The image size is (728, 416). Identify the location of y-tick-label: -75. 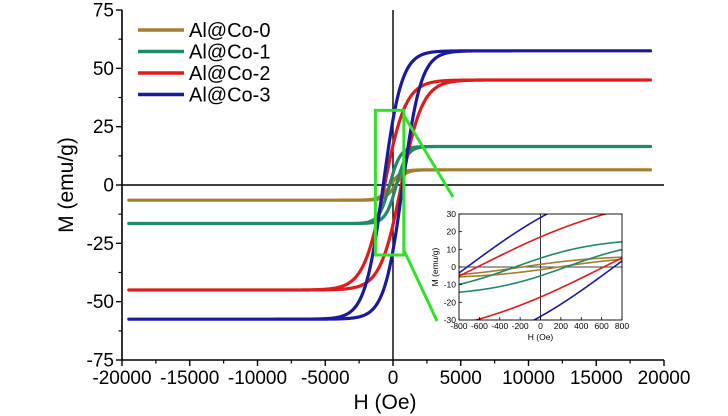
(100, 361).